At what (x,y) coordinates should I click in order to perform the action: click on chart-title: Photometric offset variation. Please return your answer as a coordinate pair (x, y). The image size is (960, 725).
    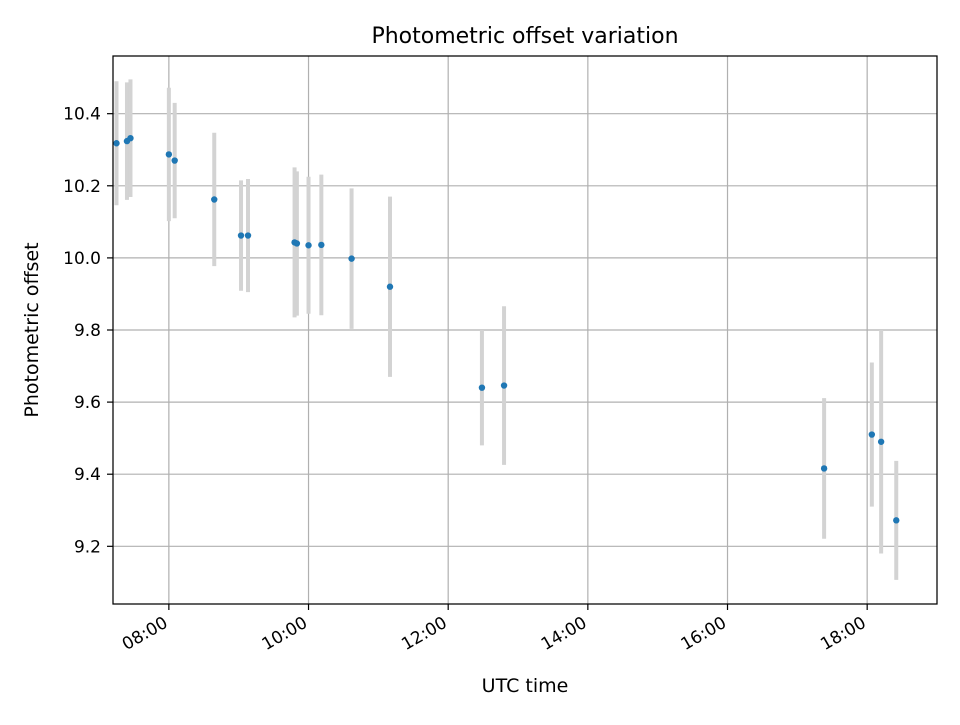
    Looking at the image, I should click on (524, 36).